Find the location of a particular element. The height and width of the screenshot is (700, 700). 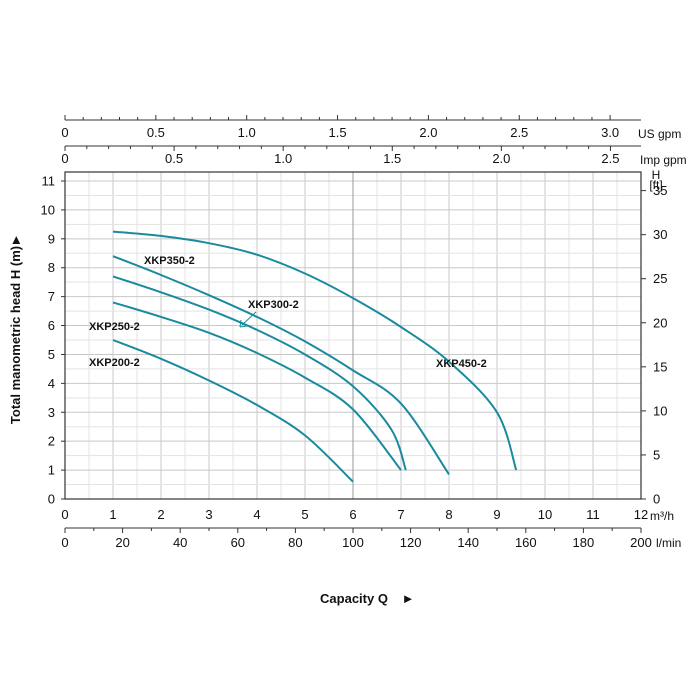

x-m3h-tick-label: 8 is located at coordinates (448, 514).